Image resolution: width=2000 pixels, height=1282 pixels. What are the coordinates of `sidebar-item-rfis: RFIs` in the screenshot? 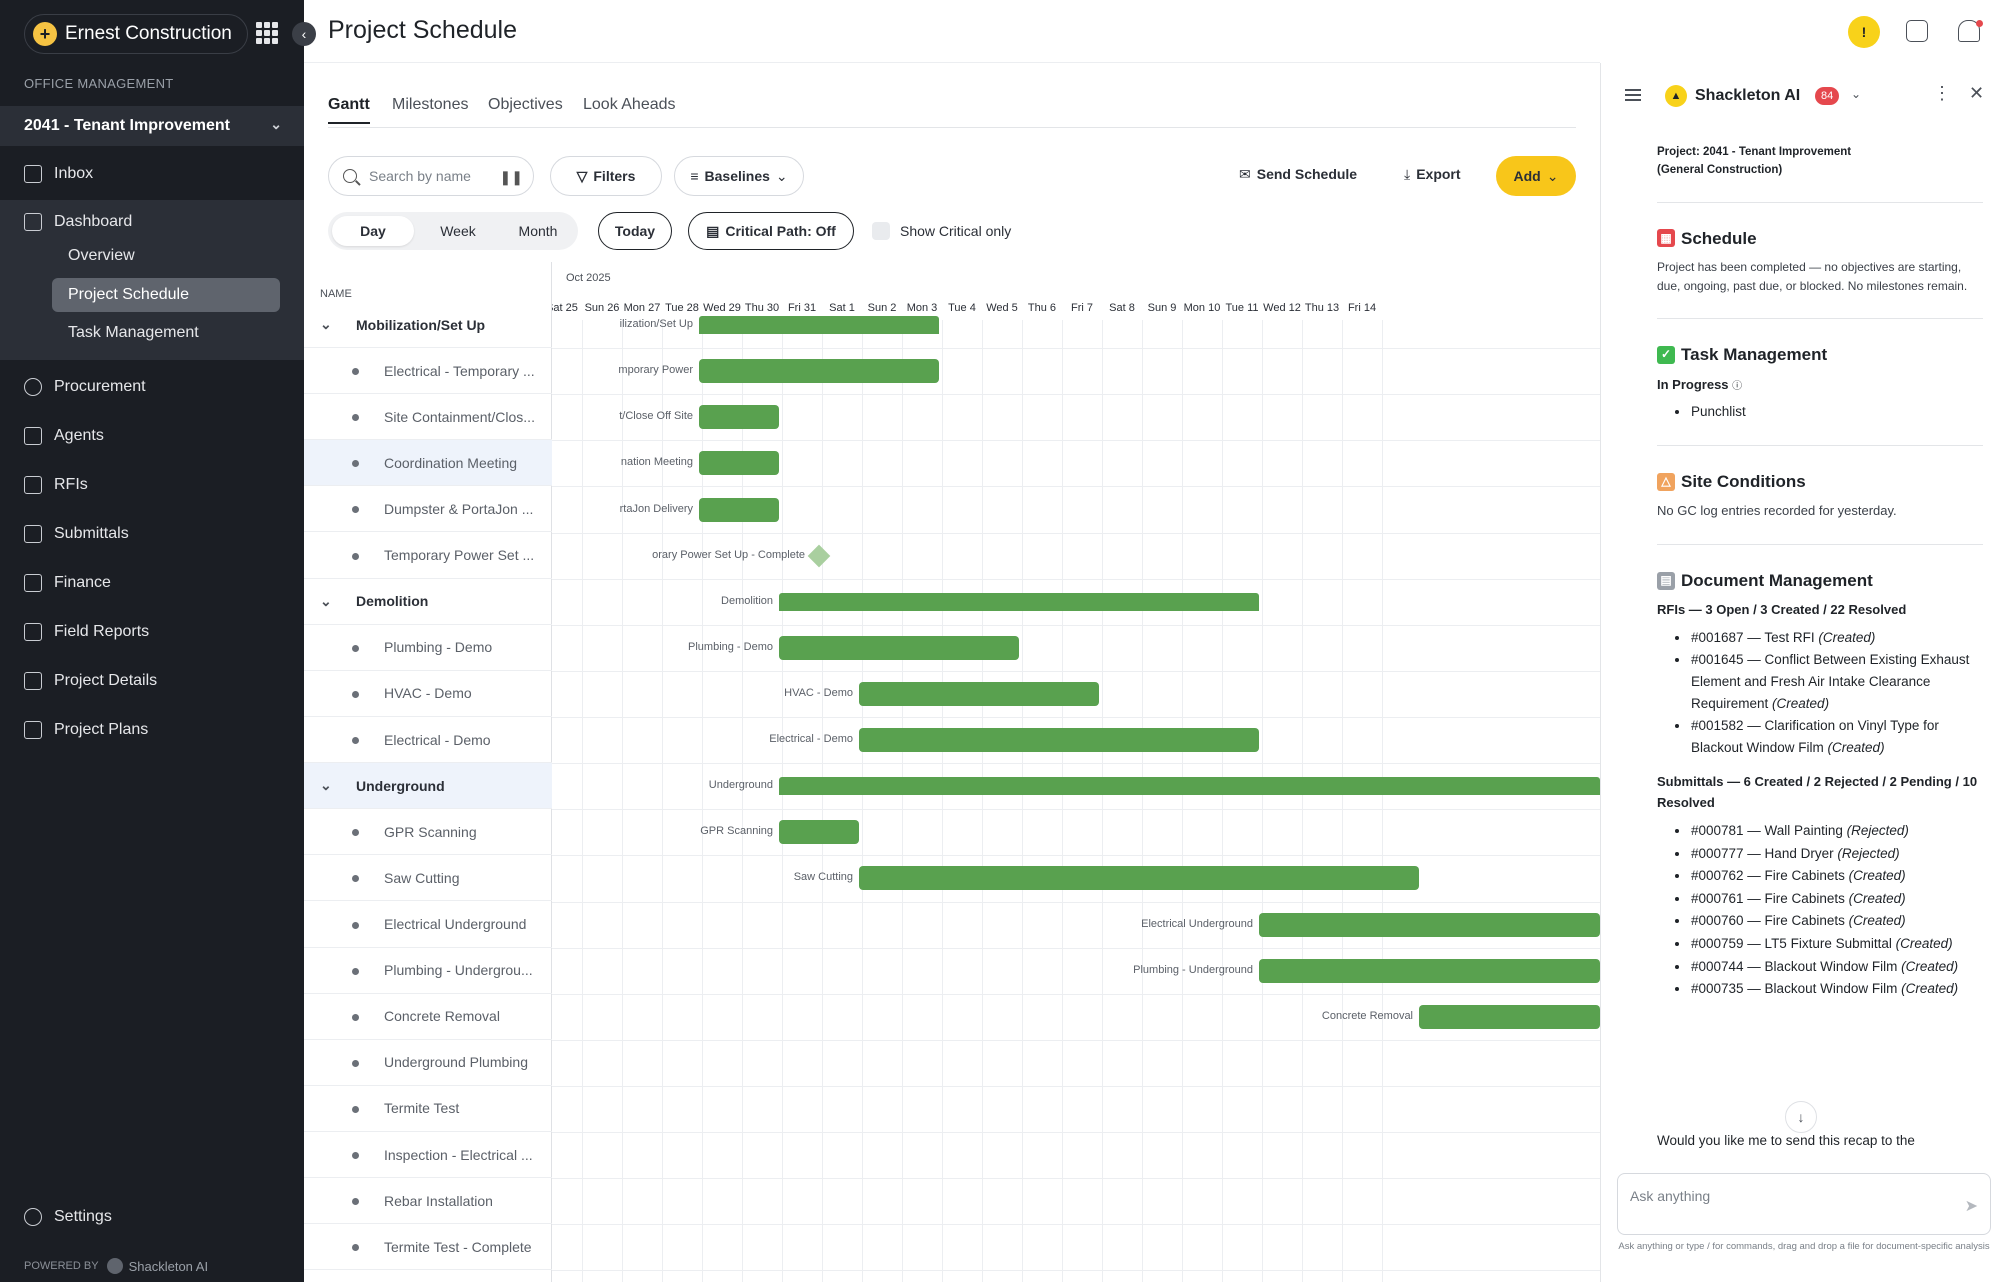 It's located at (152, 485).